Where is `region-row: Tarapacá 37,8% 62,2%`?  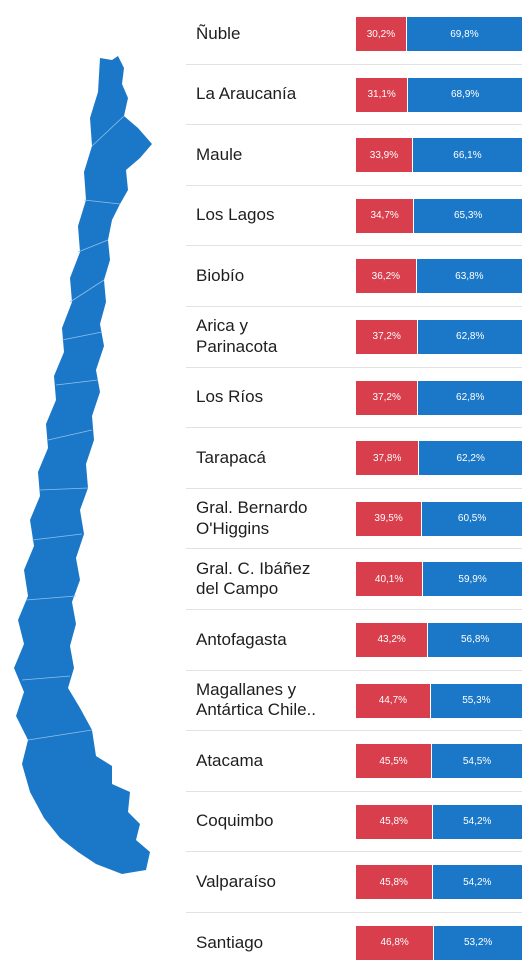
region-row: Tarapacá 37,8% 62,2% is located at coordinates (354, 458).